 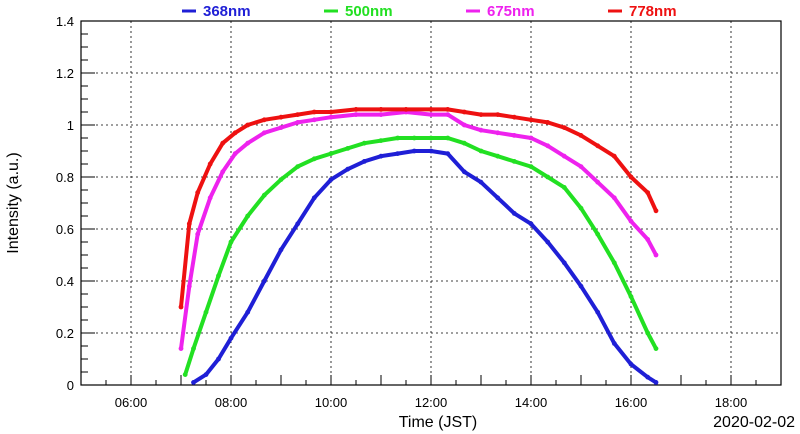 I want to click on legend: 368nm 500nm 675nm 778nm, so click(x=429, y=11).